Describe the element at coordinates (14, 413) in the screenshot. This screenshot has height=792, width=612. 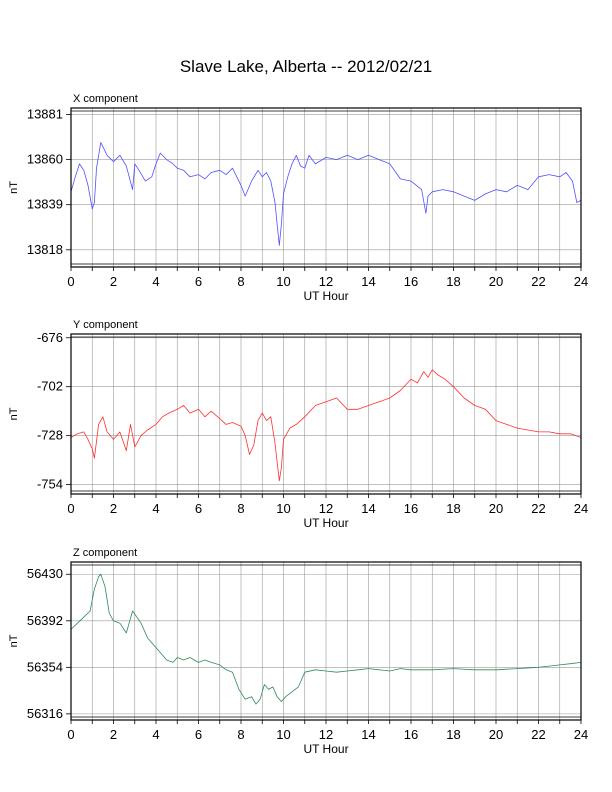
I see `y-y-axis-label: nT` at that location.